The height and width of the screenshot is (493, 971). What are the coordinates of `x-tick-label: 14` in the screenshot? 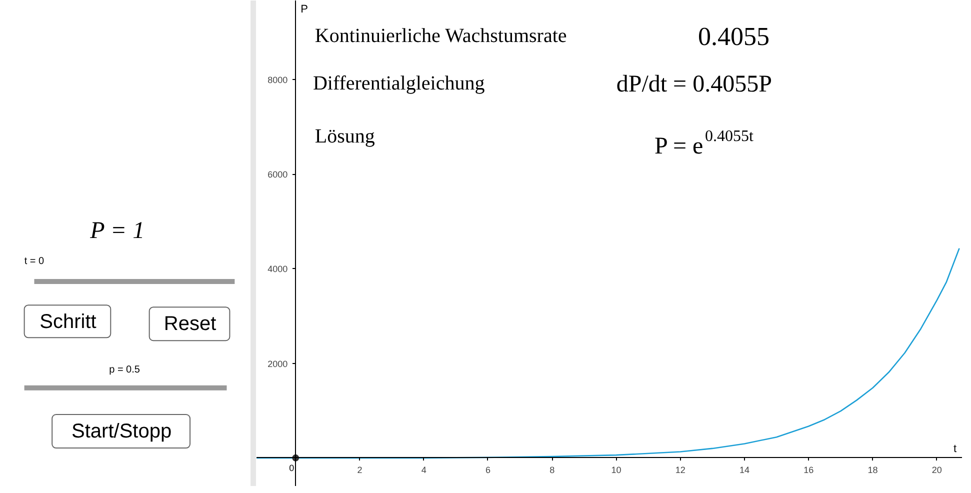 It's located at (744, 469).